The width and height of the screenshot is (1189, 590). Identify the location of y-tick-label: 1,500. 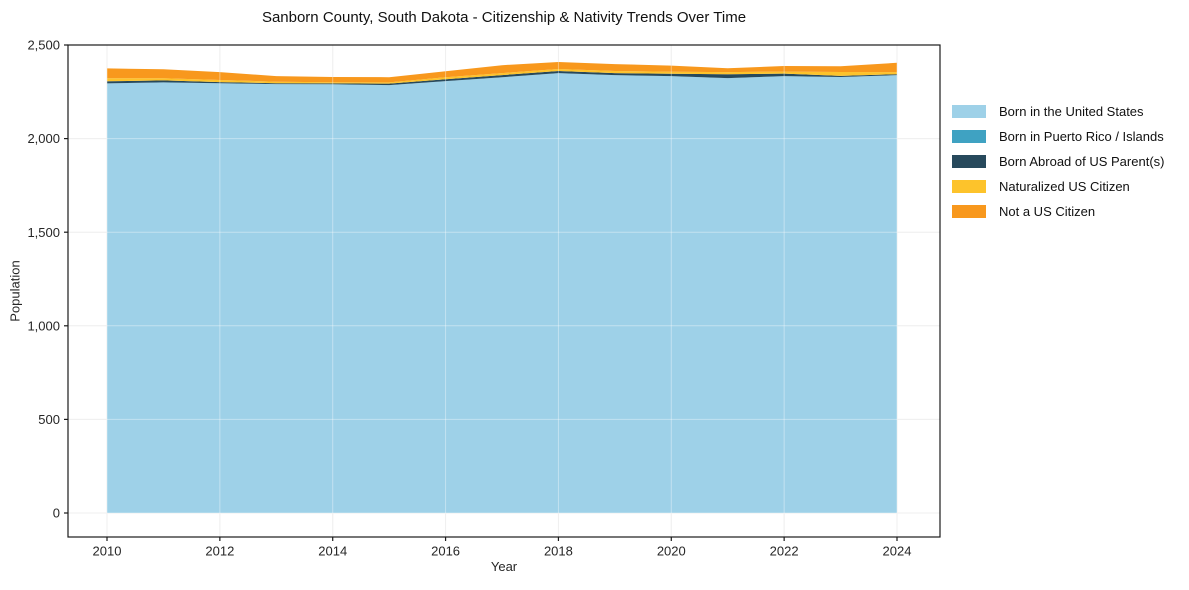
(43, 232).